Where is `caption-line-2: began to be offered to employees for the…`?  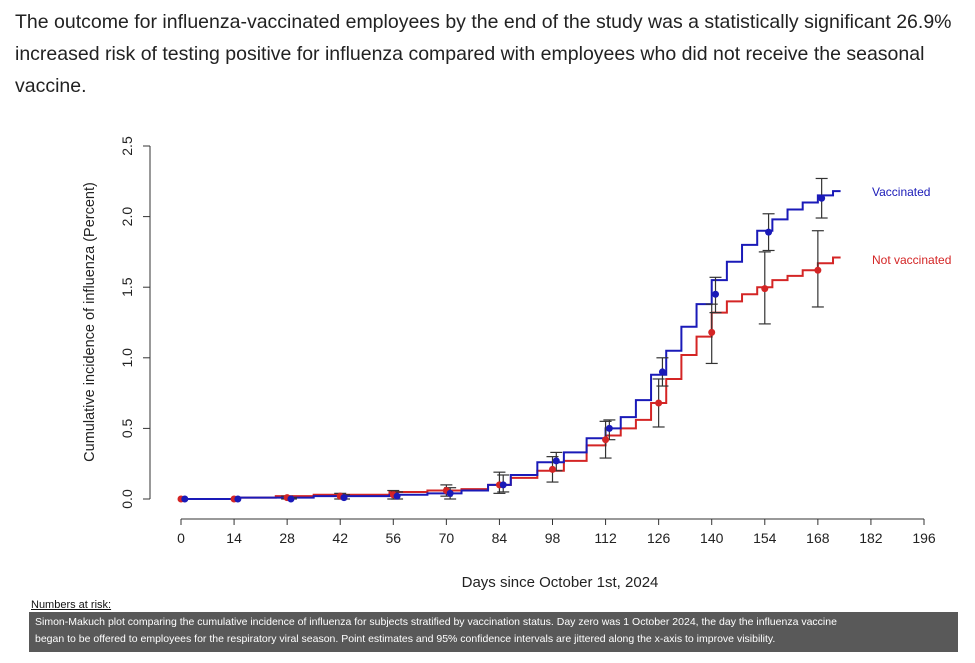 caption-line-2: began to be offered to employees for the… is located at coordinates (405, 639).